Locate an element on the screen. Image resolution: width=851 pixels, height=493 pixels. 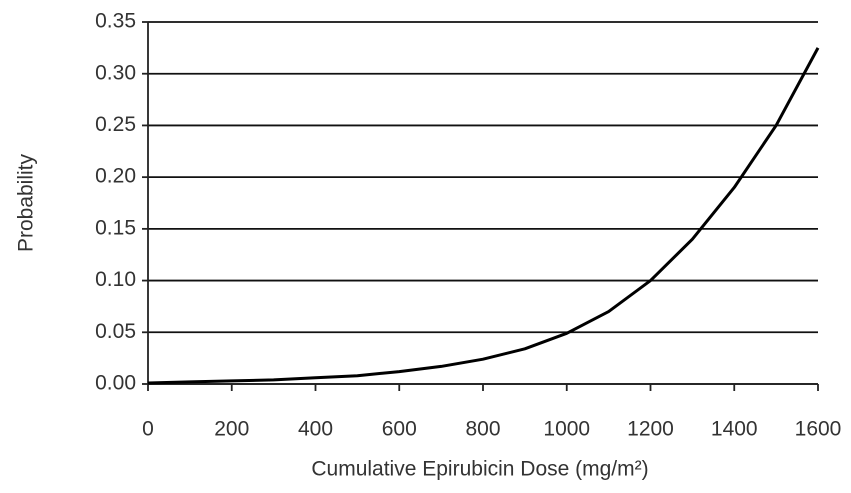
y-tick-label: 0.15 is located at coordinates (115, 227).